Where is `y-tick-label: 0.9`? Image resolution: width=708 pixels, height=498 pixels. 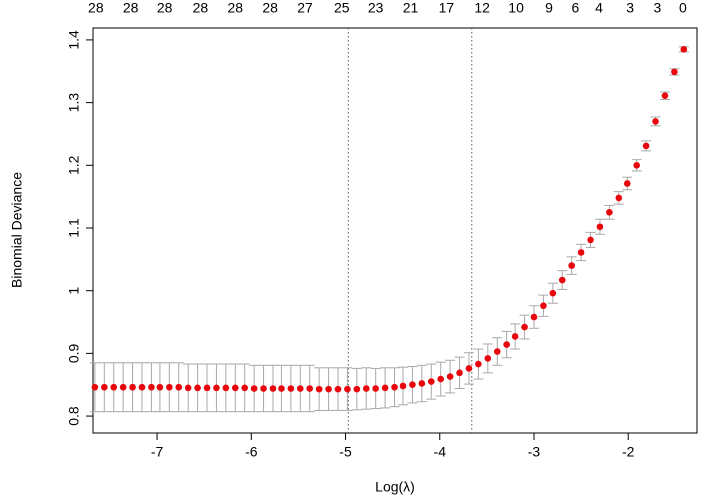
y-tick-label: 0.9 is located at coordinates (74, 353).